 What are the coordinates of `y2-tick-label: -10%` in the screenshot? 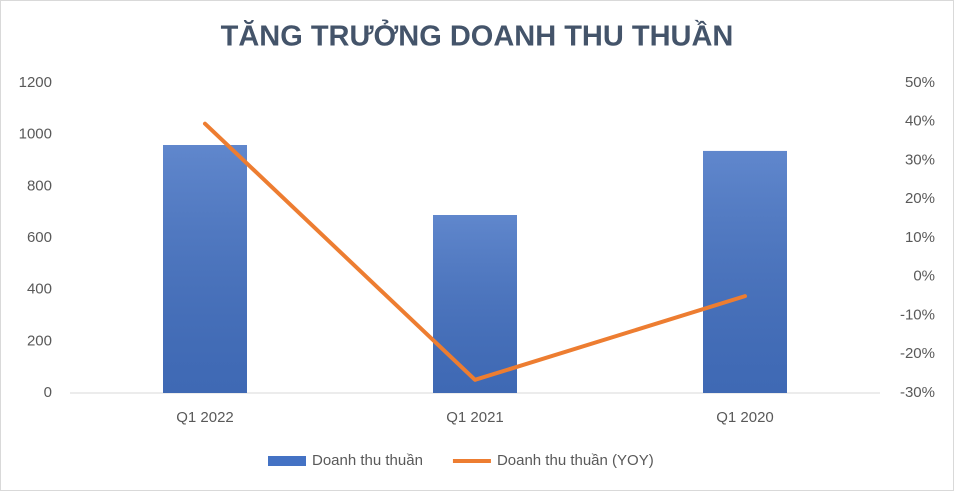 It's located at (917, 314).